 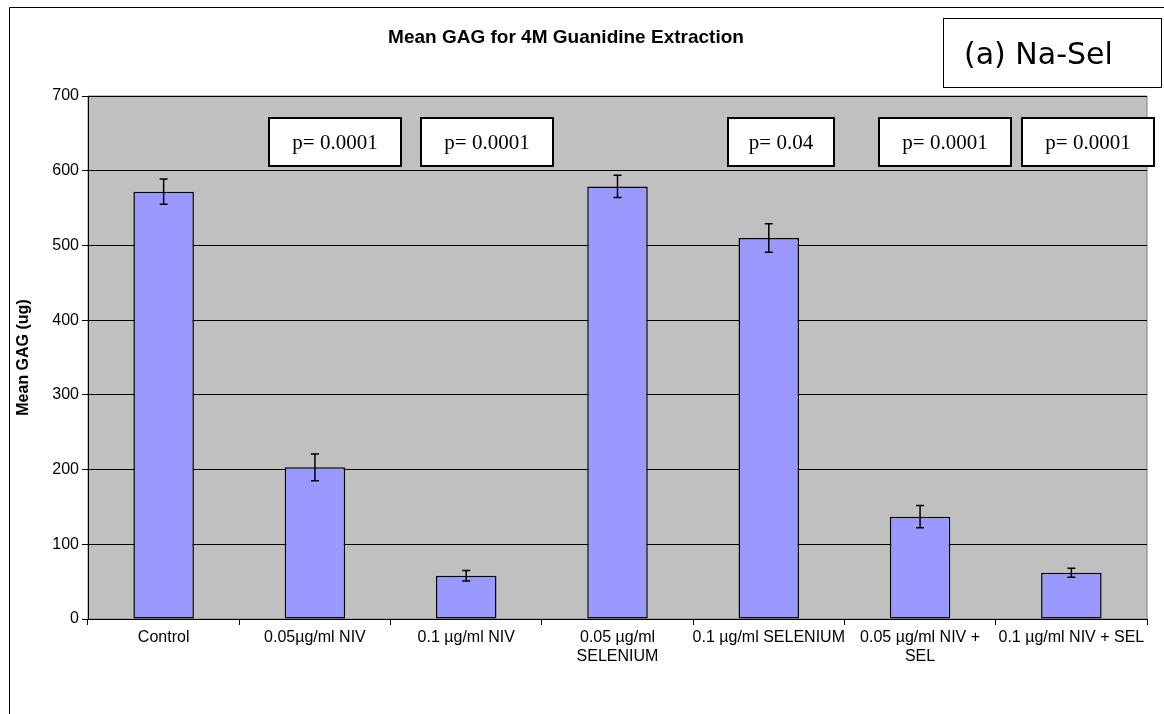 What do you see at coordinates (920, 646) in the screenshot?
I see `x-tick-label: 0.05 µg/ml NIV + SEL` at bounding box center [920, 646].